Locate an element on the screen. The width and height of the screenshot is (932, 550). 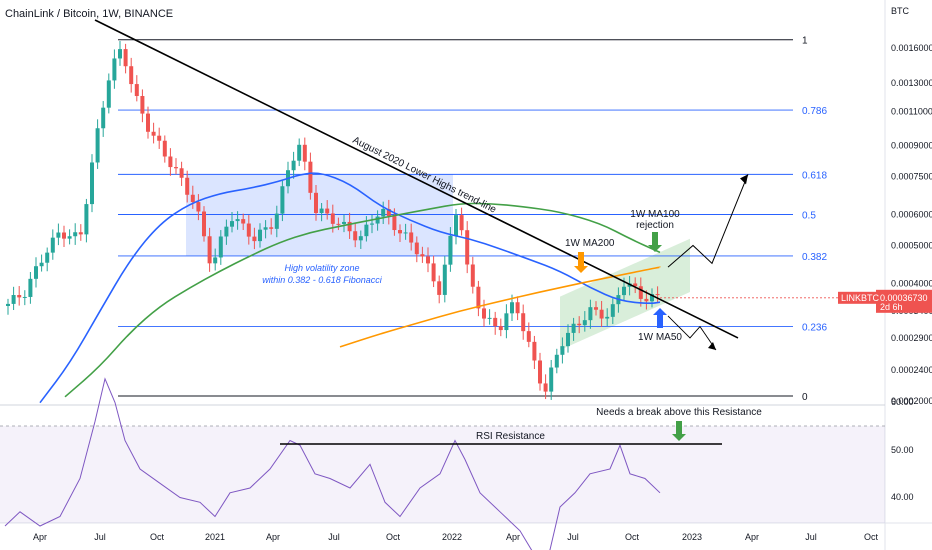
rsi-resistance-label: RSI Resistance is located at coordinates (510, 436).